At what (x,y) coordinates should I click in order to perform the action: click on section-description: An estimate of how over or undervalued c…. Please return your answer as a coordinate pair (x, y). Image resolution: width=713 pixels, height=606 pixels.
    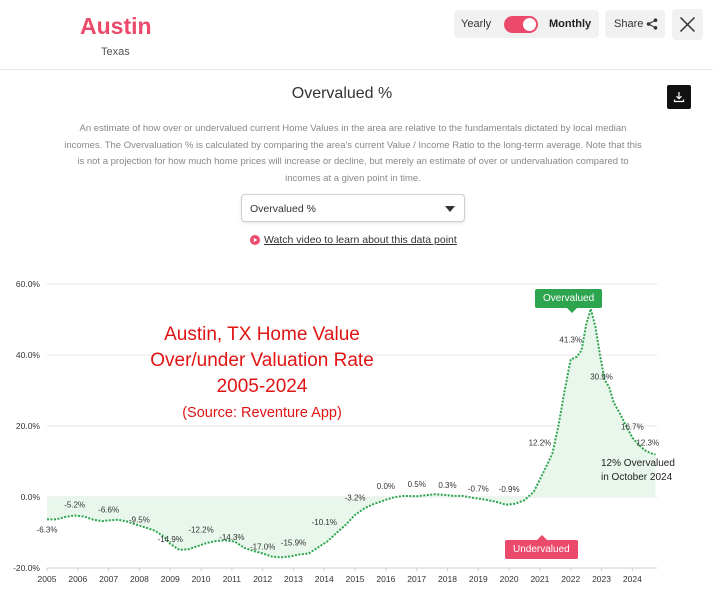
    Looking at the image, I should click on (353, 153).